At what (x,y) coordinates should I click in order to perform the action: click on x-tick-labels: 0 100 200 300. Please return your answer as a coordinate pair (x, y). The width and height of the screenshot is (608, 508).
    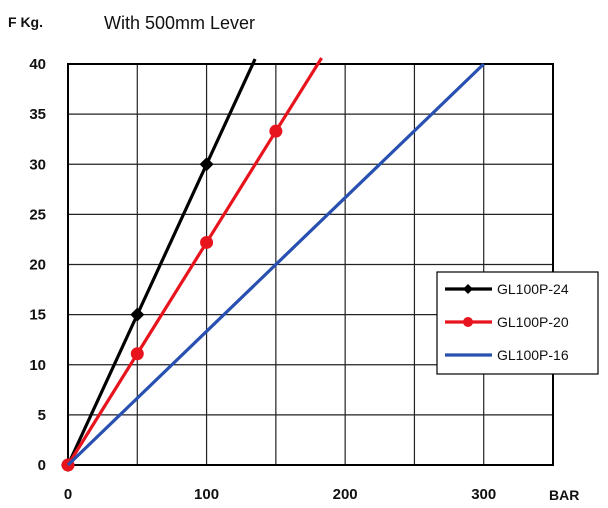
    Looking at the image, I should click on (280, 494).